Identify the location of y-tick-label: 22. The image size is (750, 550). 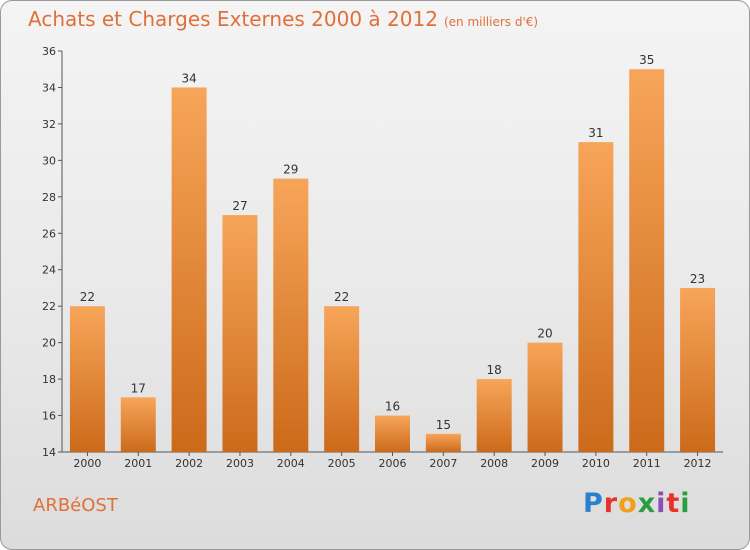
(49, 306).